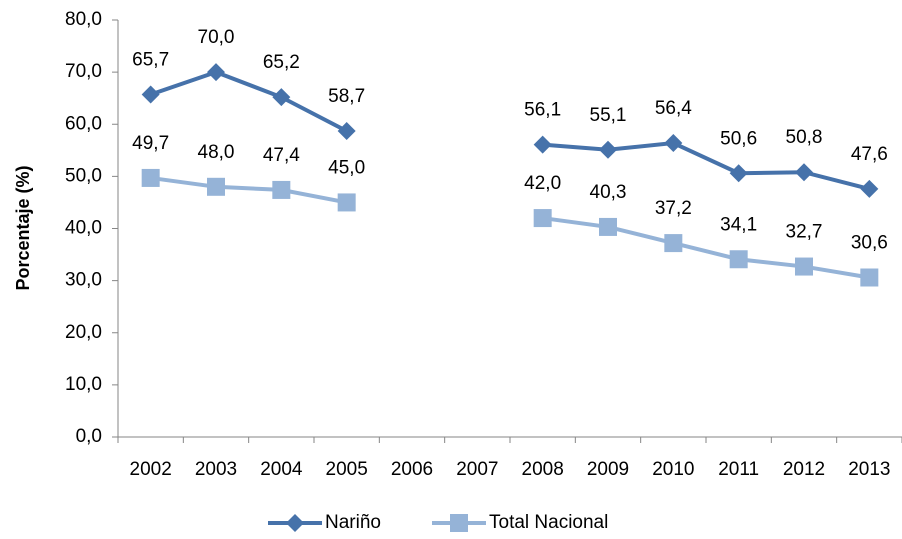 This screenshot has width=902, height=539. Describe the element at coordinates (804, 469) in the screenshot. I see `x-tick-label: 2012` at that location.